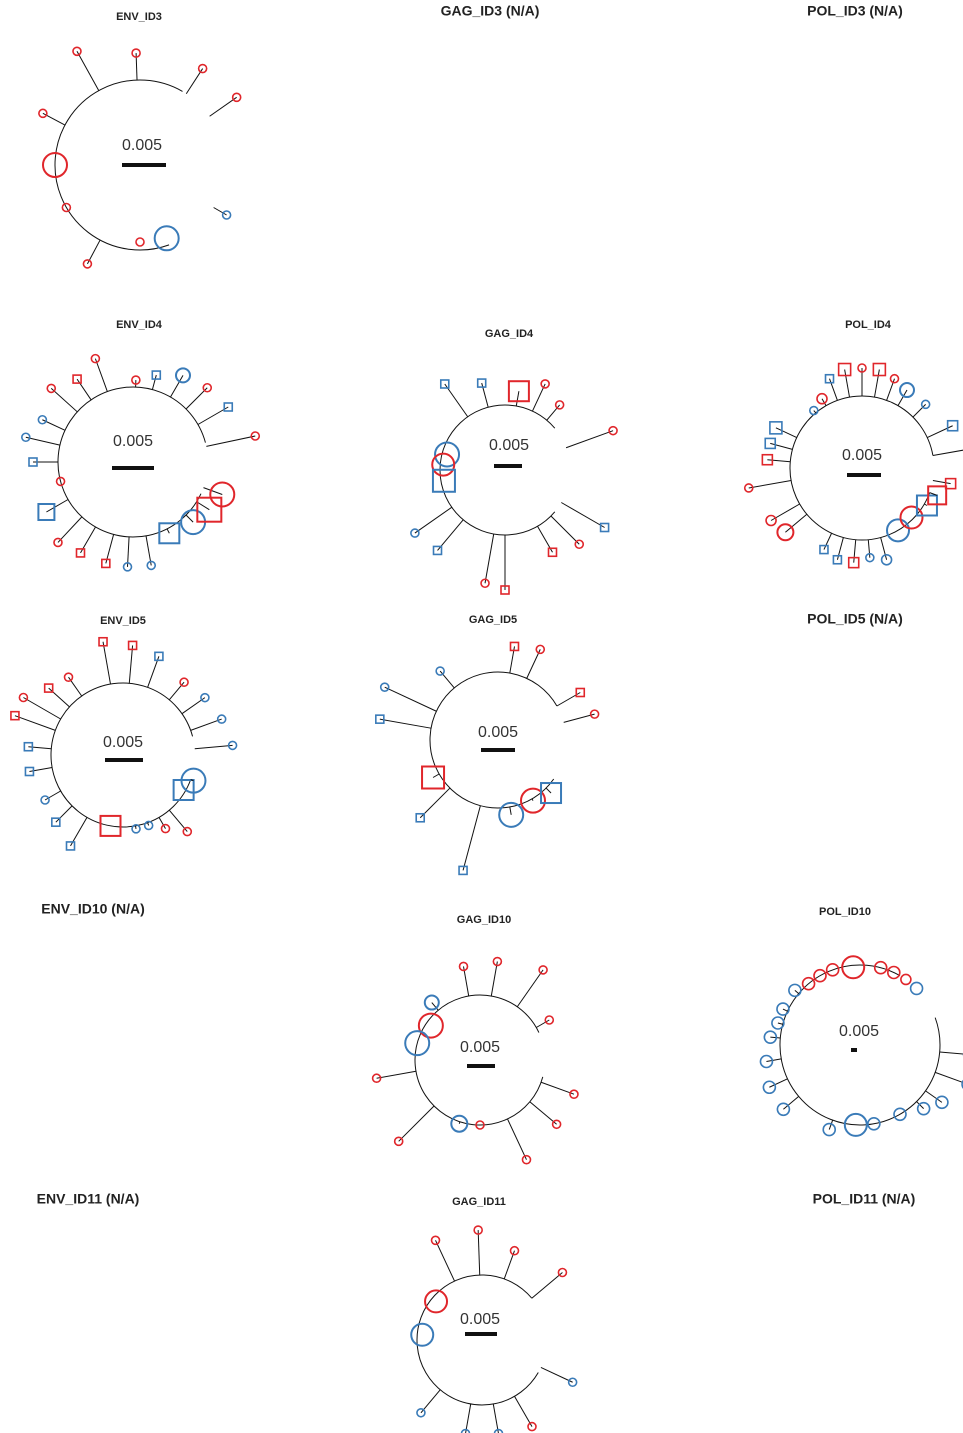 Image resolution: width=963 pixels, height=1433 pixels. Describe the element at coordinates (92, 909) in the screenshot. I see `panel-title: ENV_ID10 (N/A)` at that location.